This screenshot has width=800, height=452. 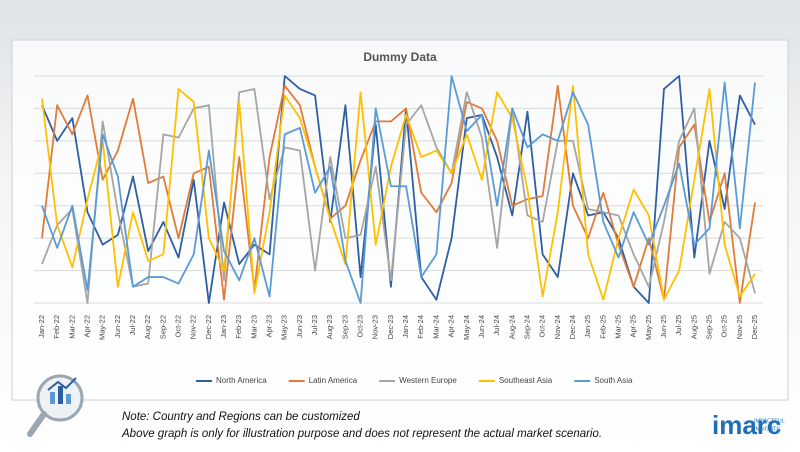 What do you see at coordinates (390, 327) in the screenshot?
I see `x-tick-label: Dec-23` at bounding box center [390, 327].